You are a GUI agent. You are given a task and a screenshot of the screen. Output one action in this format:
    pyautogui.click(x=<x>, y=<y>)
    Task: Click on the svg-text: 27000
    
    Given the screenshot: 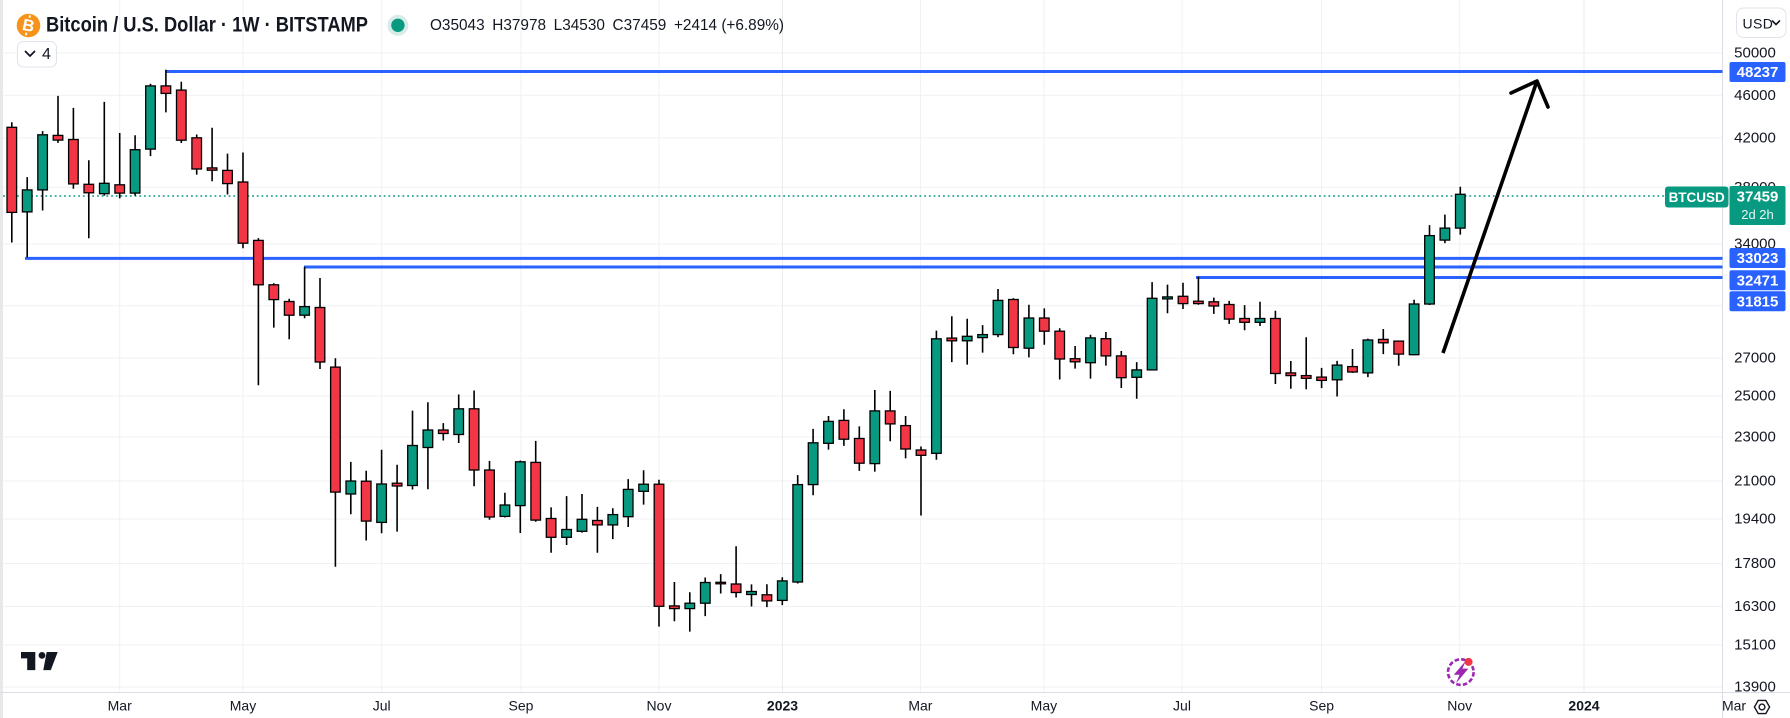 What is the action you would take?
    pyautogui.click(x=1755, y=358)
    